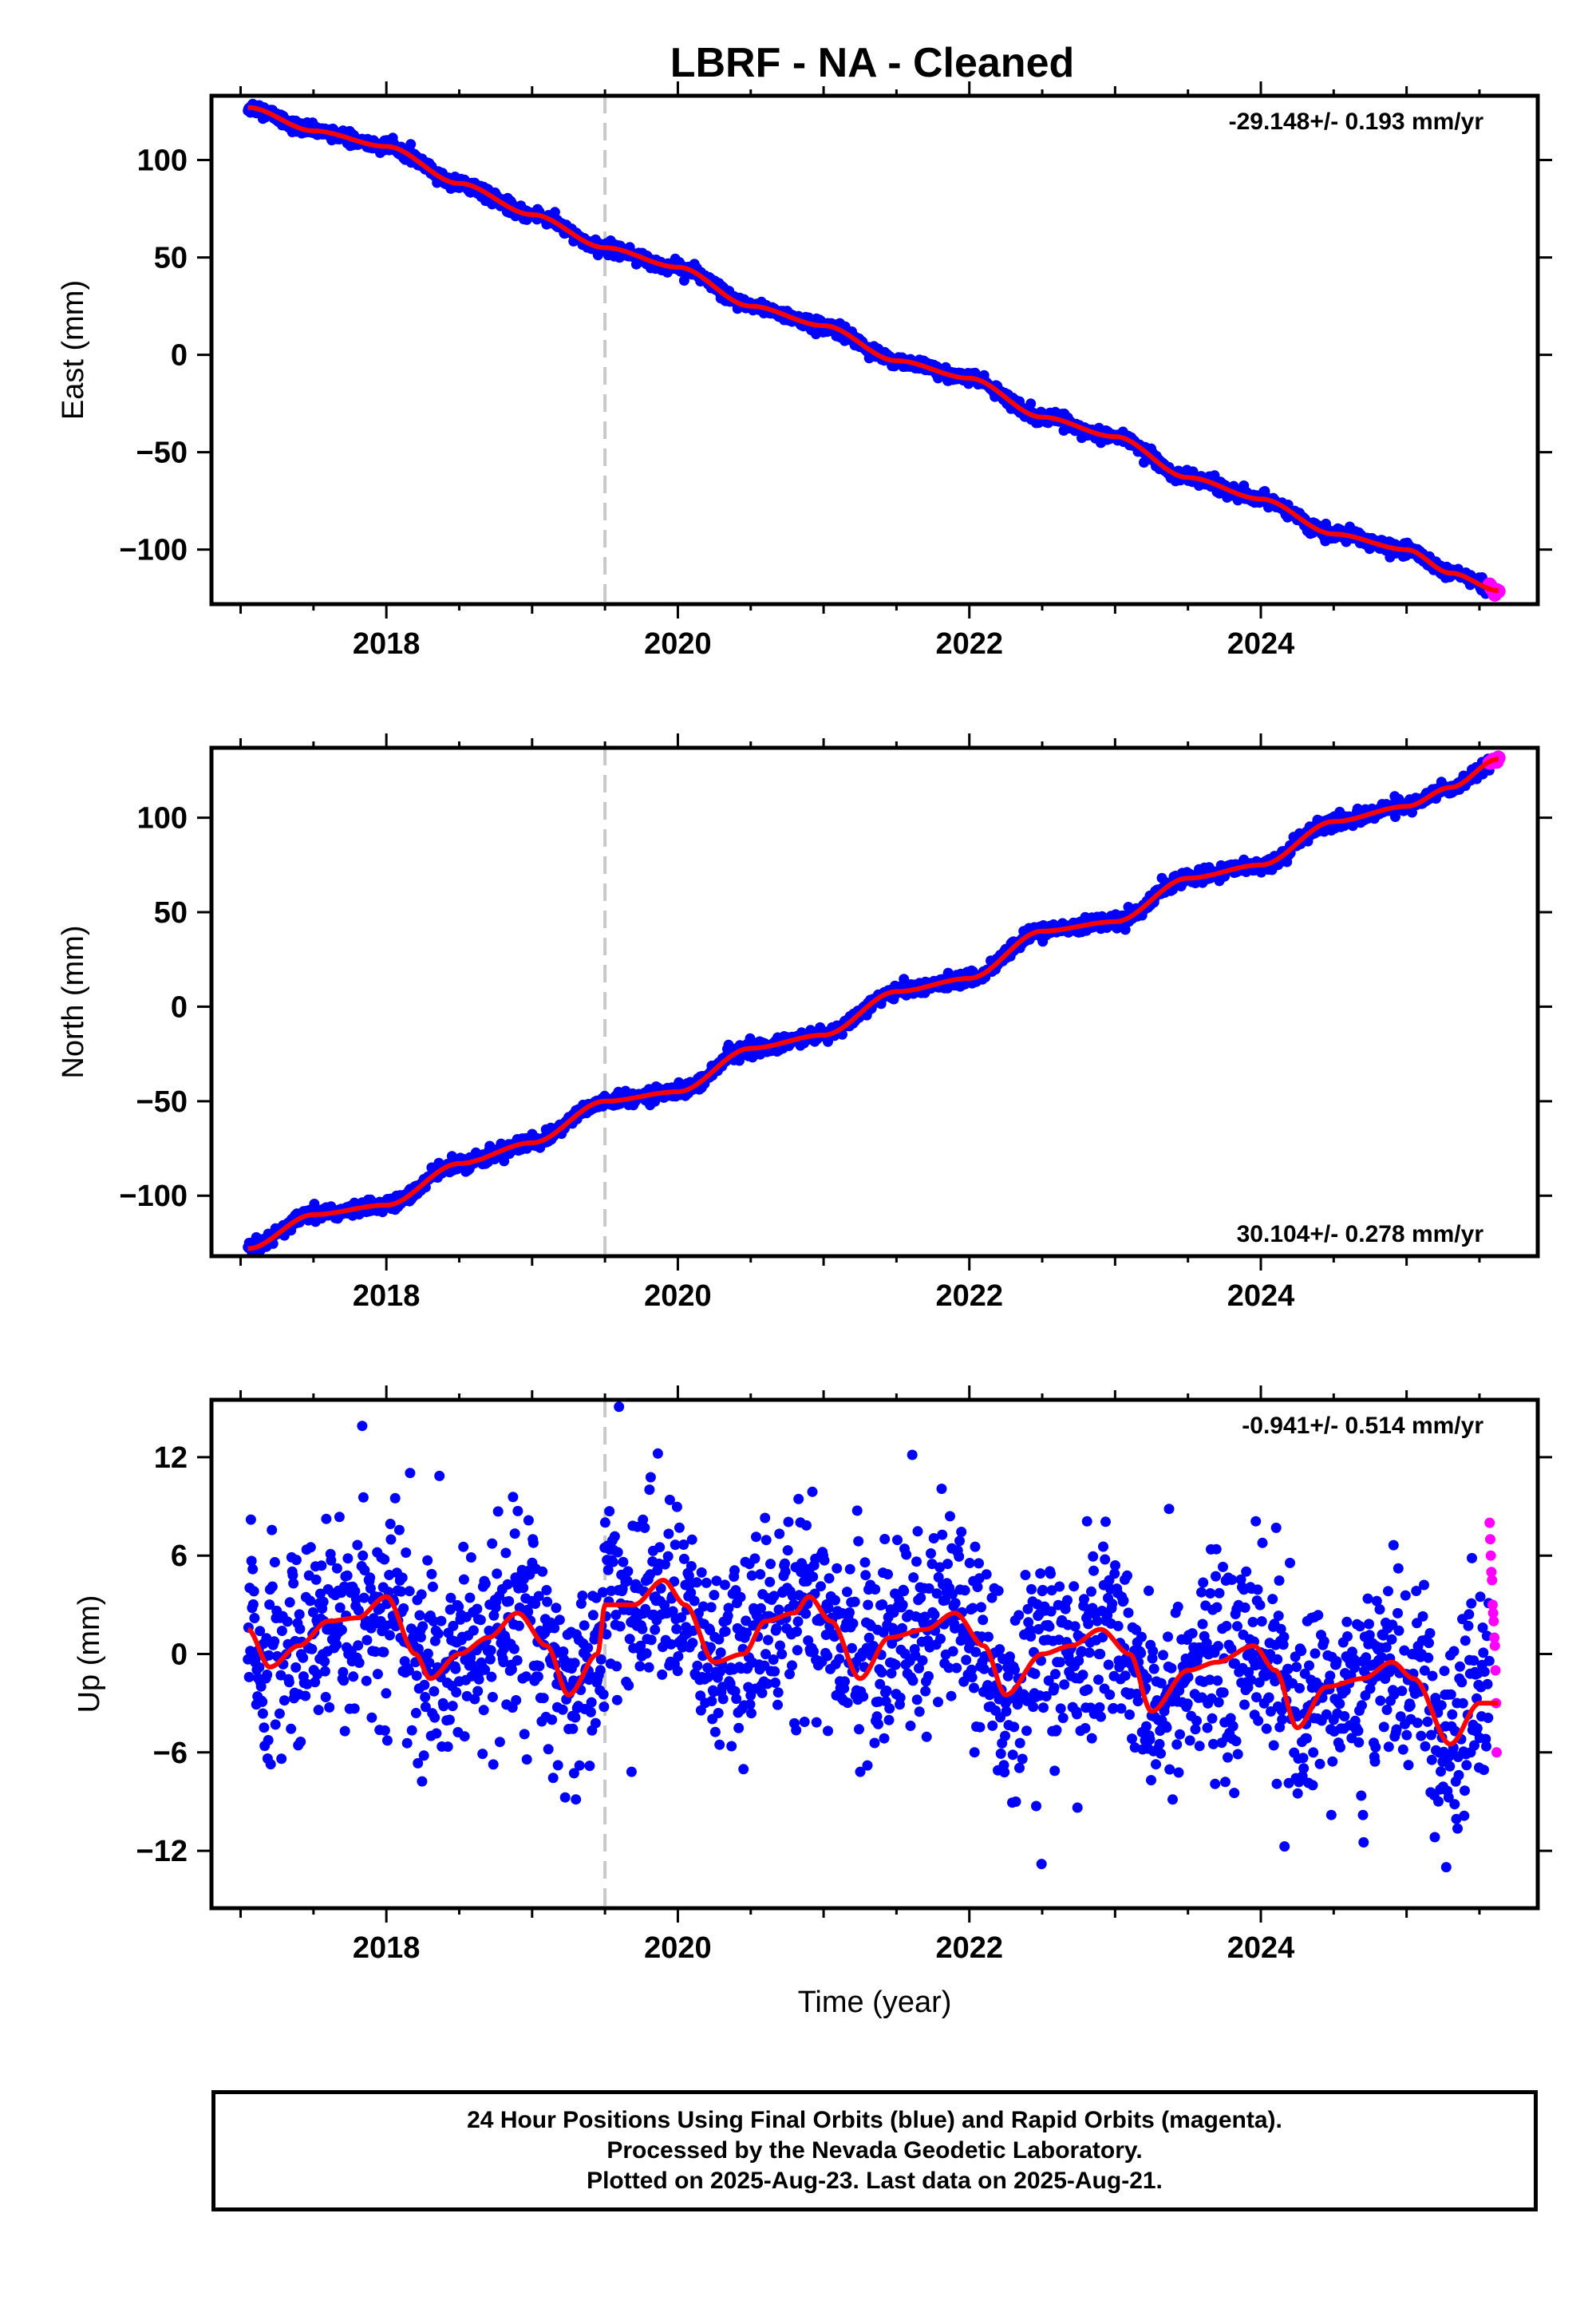 The width and height of the screenshot is (1596, 2316). What do you see at coordinates (162, 454) in the screenshot?
I see `y-tick-label: −50` at bounding box center [162, 454].